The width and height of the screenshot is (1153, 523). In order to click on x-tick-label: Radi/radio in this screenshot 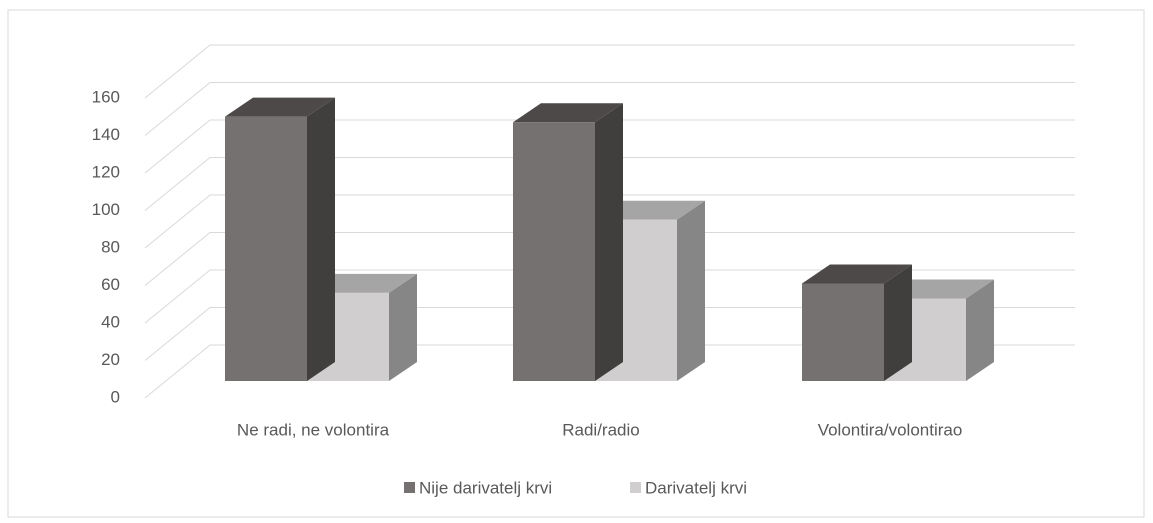, I will do `click(601, 429)`.